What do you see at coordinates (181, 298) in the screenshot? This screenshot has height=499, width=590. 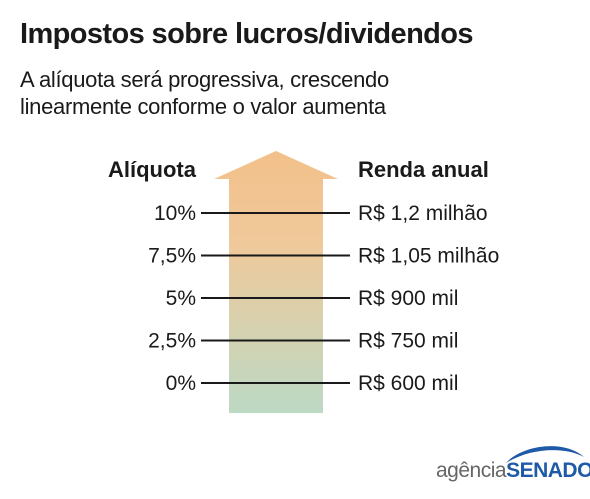 I see `rate-label: 5%` at bounding box center [181, 298].